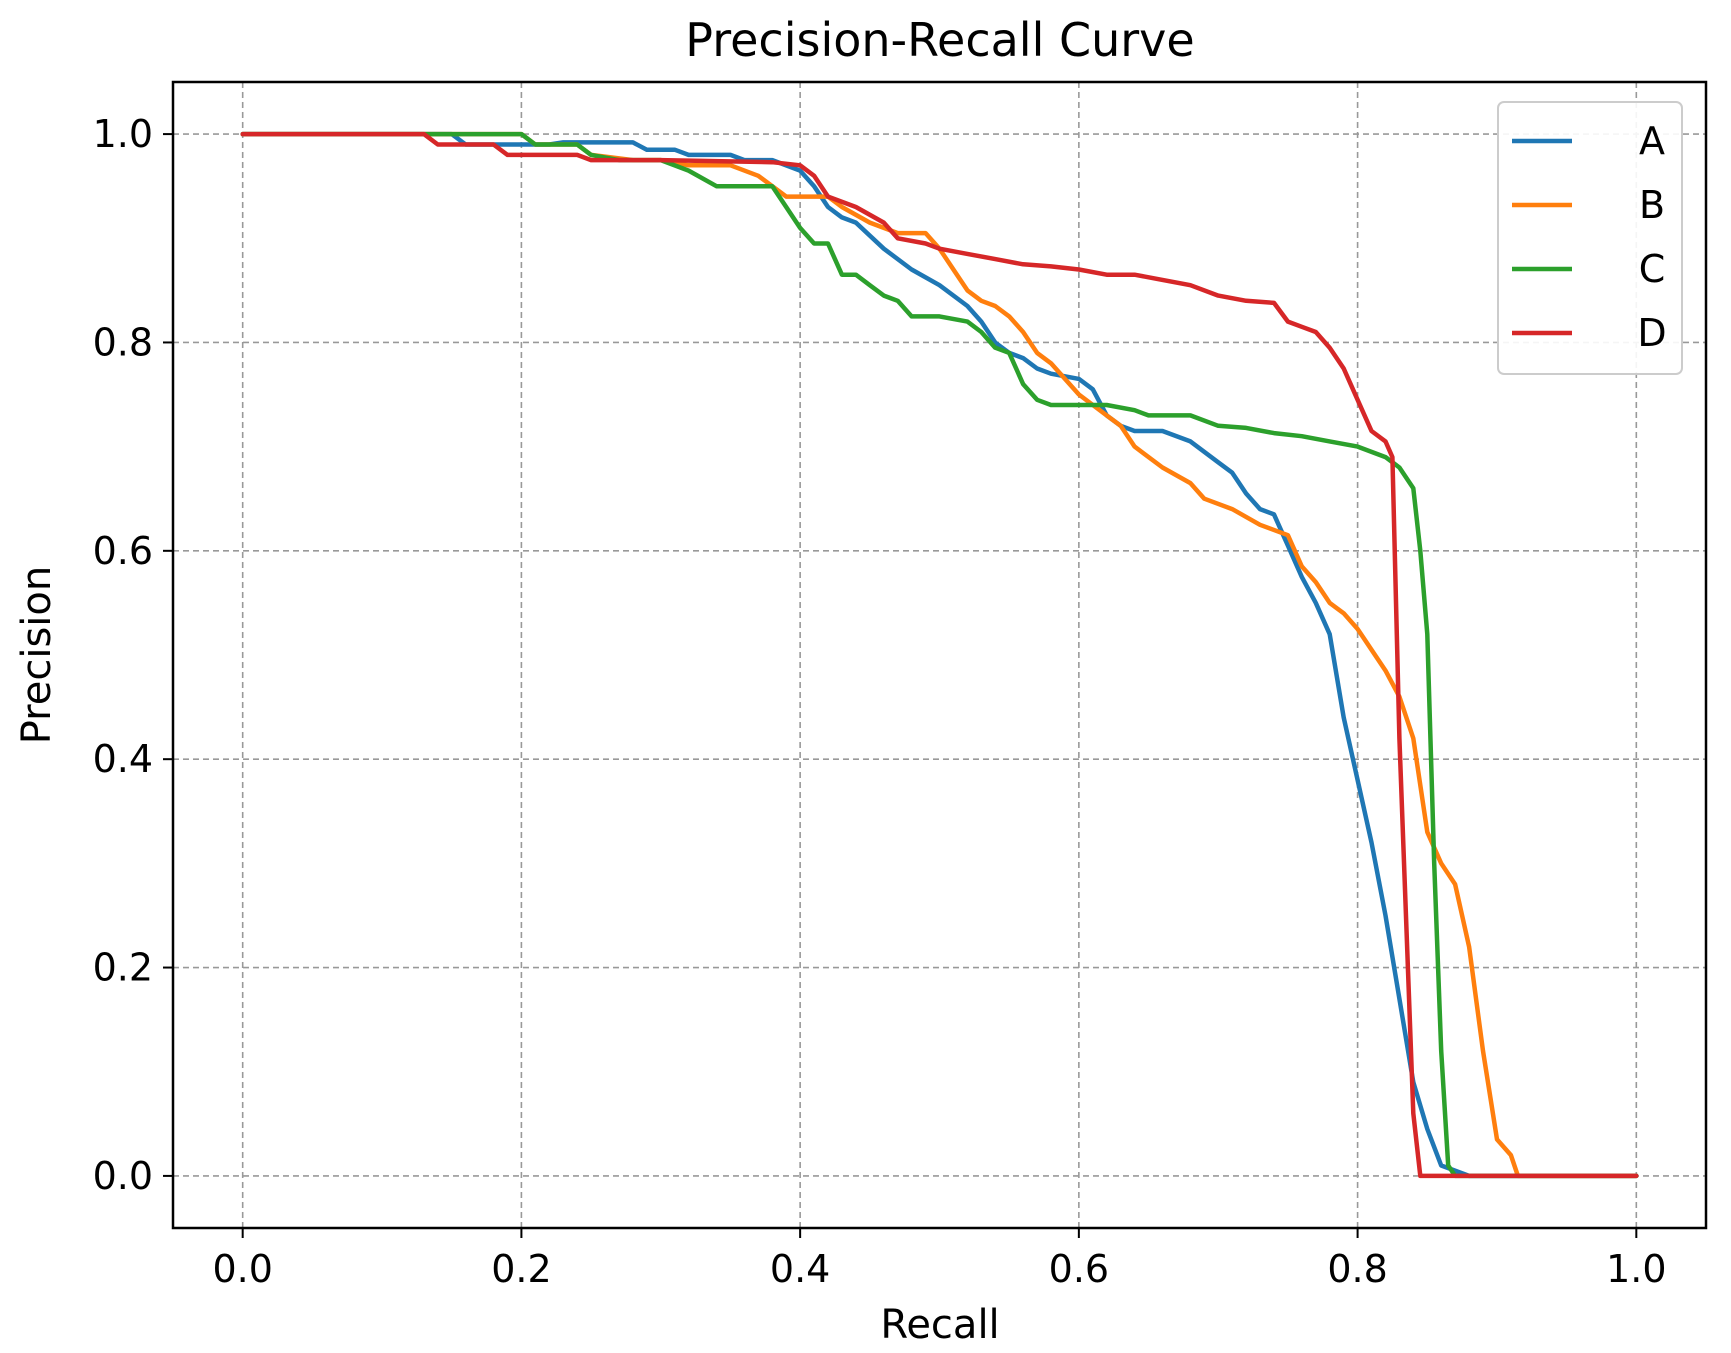 The height and width of the screenshot is (1353, 1731). What do you see at coordinates (123, 342) in the screenshot?
I see `y-tick-label: 0.8` at bounding box center [123, 342].